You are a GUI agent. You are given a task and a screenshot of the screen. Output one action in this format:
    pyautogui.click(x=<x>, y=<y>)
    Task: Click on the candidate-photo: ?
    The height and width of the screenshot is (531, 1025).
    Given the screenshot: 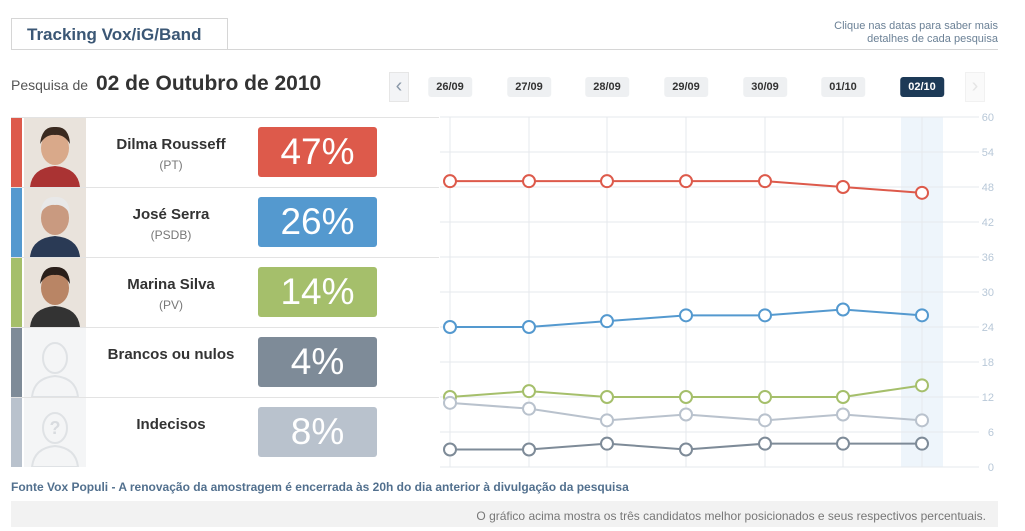 What is the action you would take?
    pyautogui.click(x=55, y=432)
    